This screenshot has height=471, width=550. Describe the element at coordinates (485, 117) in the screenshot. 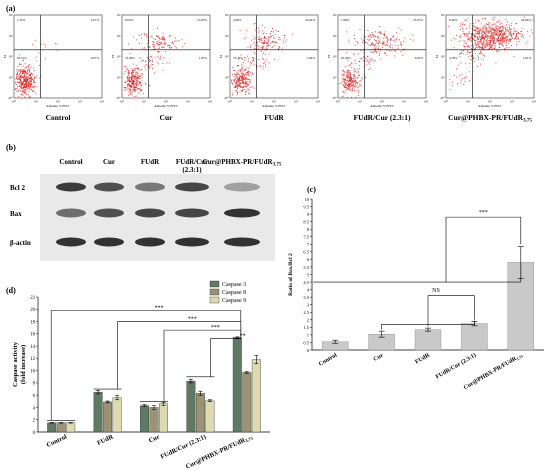

I see `flow-sample-name-main: Cur@PHBX-PR/FUdR` at that location.